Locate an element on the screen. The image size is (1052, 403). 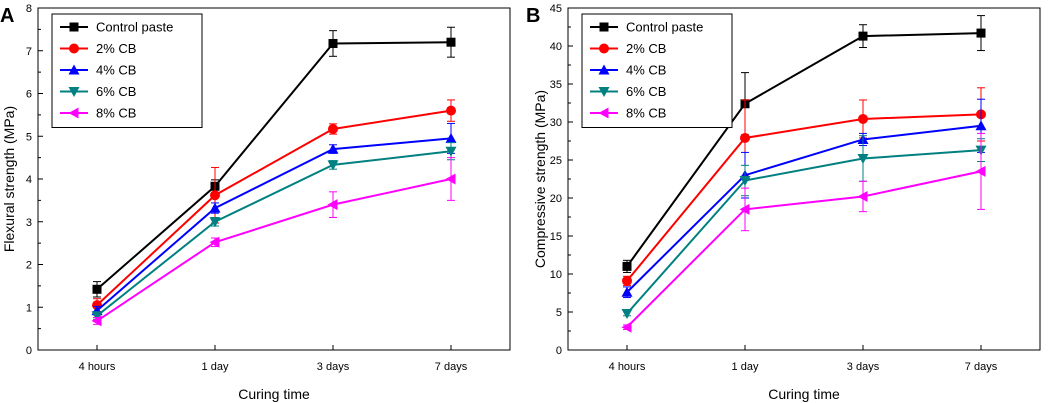
y-tick-label: 25 is located at coordinates (556, 161).